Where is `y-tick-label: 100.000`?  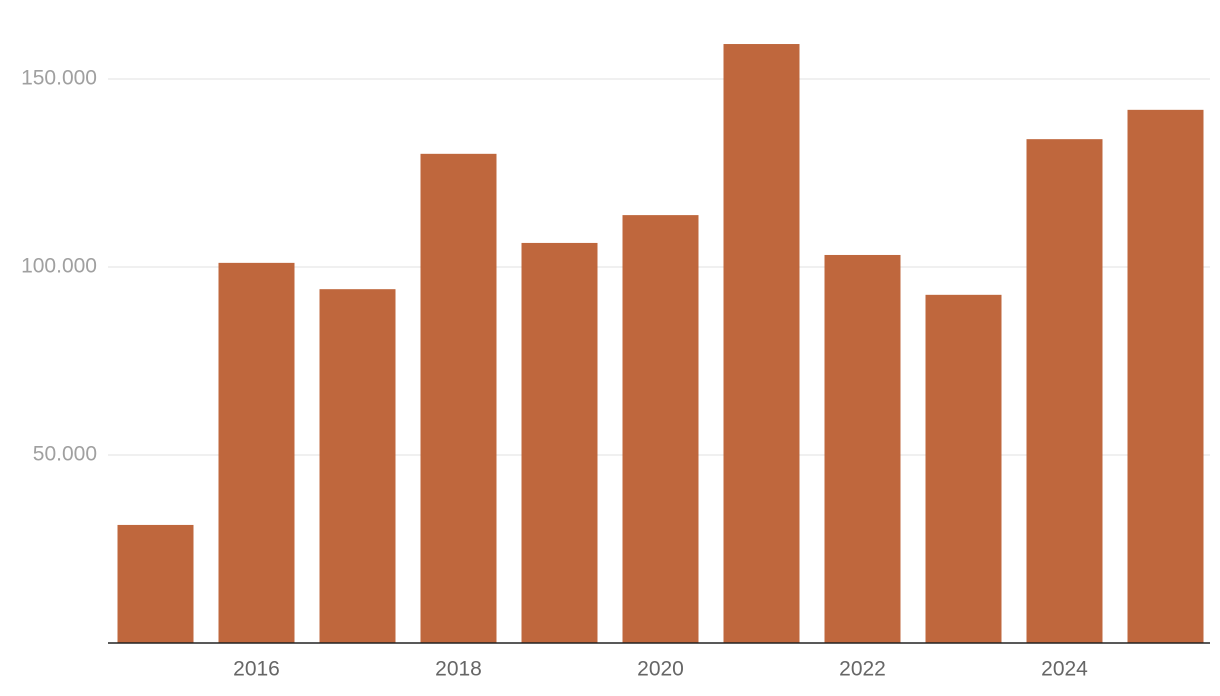 y-tick-label: 100.000 is located at coordinates (59, 266).